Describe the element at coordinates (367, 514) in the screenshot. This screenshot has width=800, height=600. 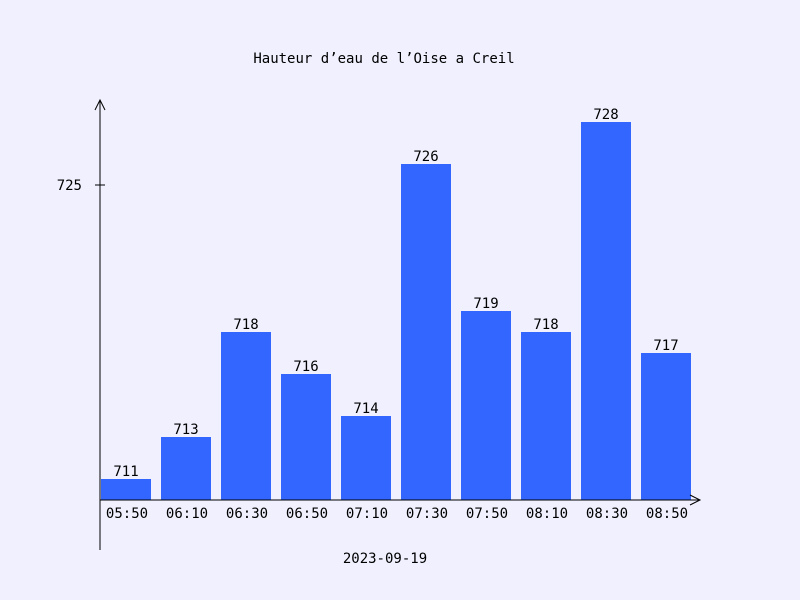
I see `x-tick-label: 07:10` at that location.